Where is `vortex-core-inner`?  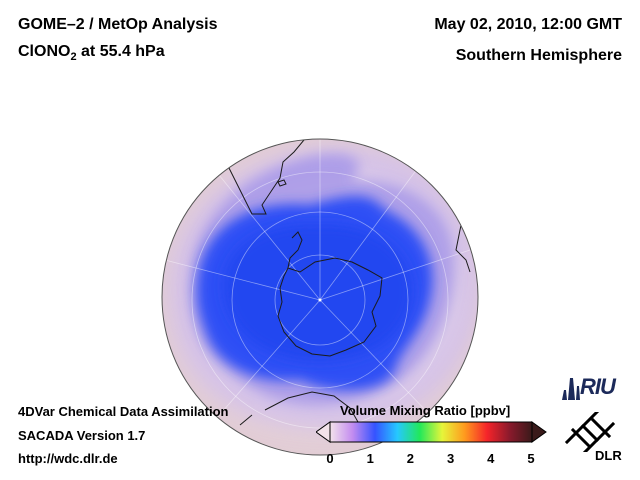 vortex-core-inner is located at coordinates (318, 293).